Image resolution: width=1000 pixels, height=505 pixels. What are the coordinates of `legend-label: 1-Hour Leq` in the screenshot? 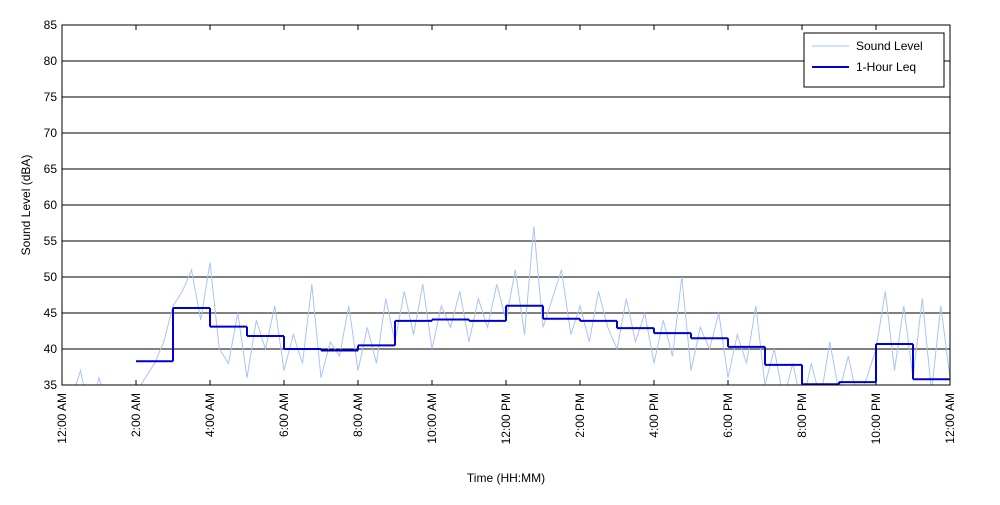 It's located at (886, 67).